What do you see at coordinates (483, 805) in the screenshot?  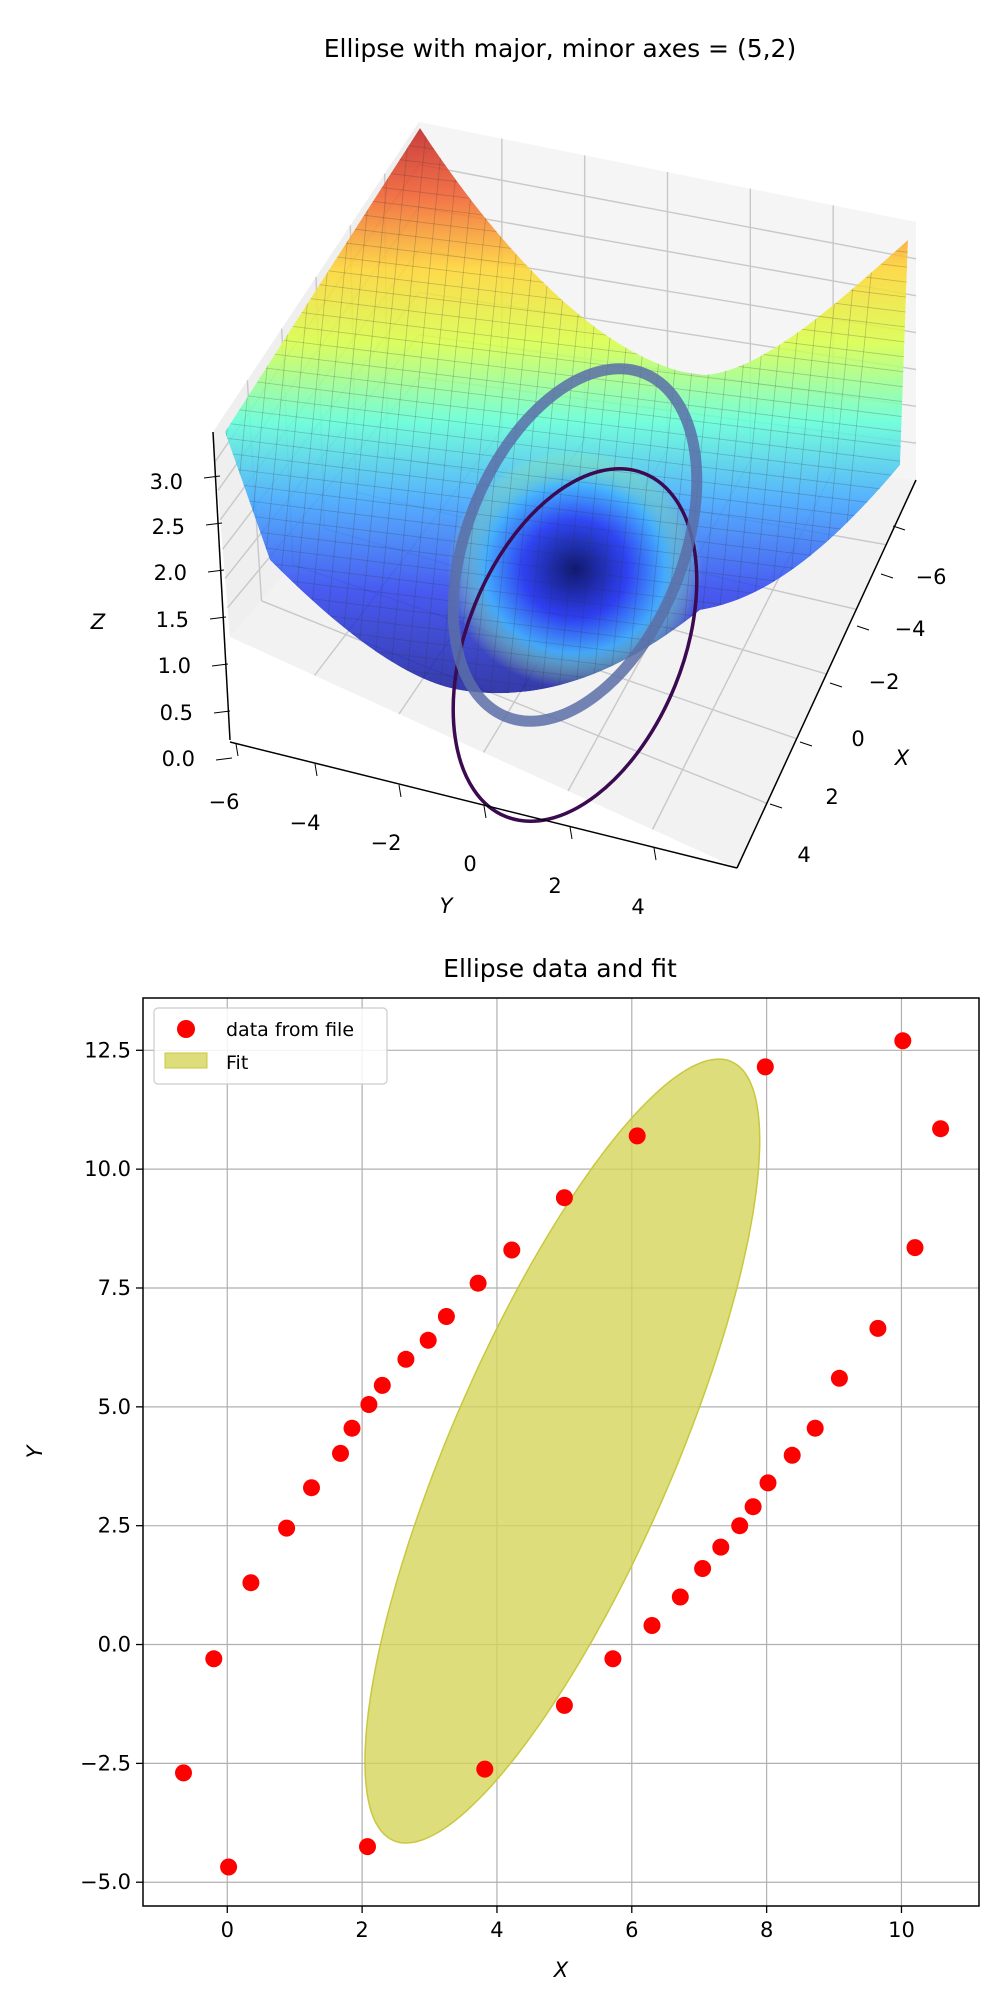 I see `y-axis-line` at bounding box center [483, 805].